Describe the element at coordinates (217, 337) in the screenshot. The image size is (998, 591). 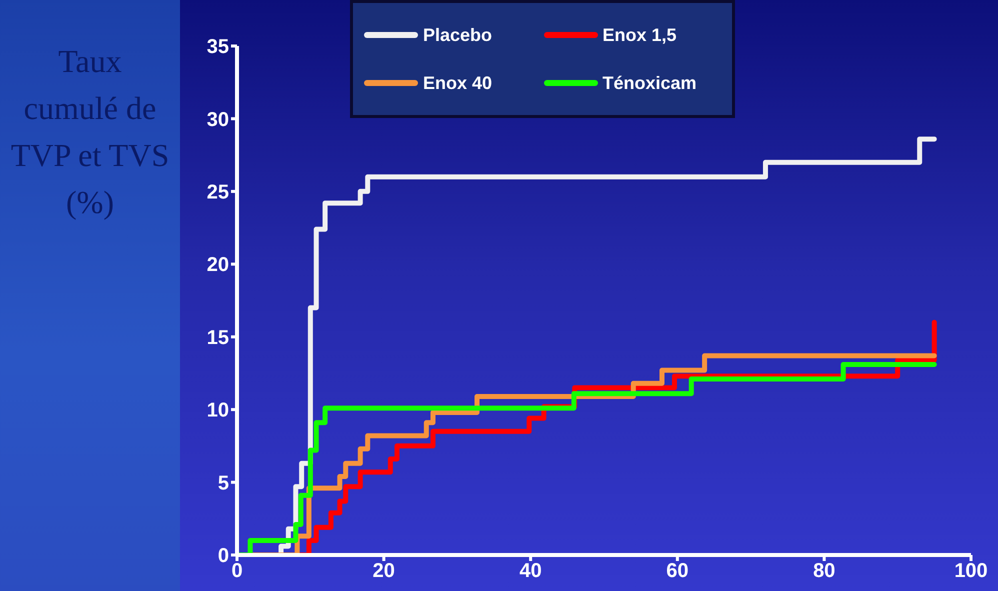
I see `y-tick-label: 15` at that location.